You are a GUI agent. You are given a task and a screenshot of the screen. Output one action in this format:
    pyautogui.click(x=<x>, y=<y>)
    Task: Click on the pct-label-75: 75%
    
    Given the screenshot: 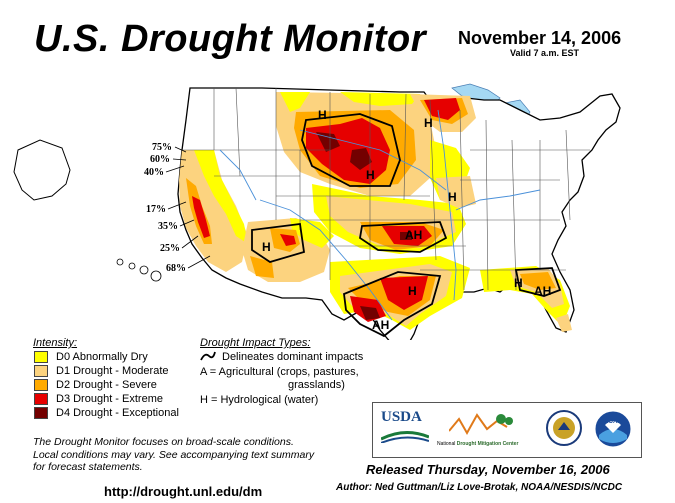 What is the action you would take?
    pyautogui.click(x=162, y=147)
    